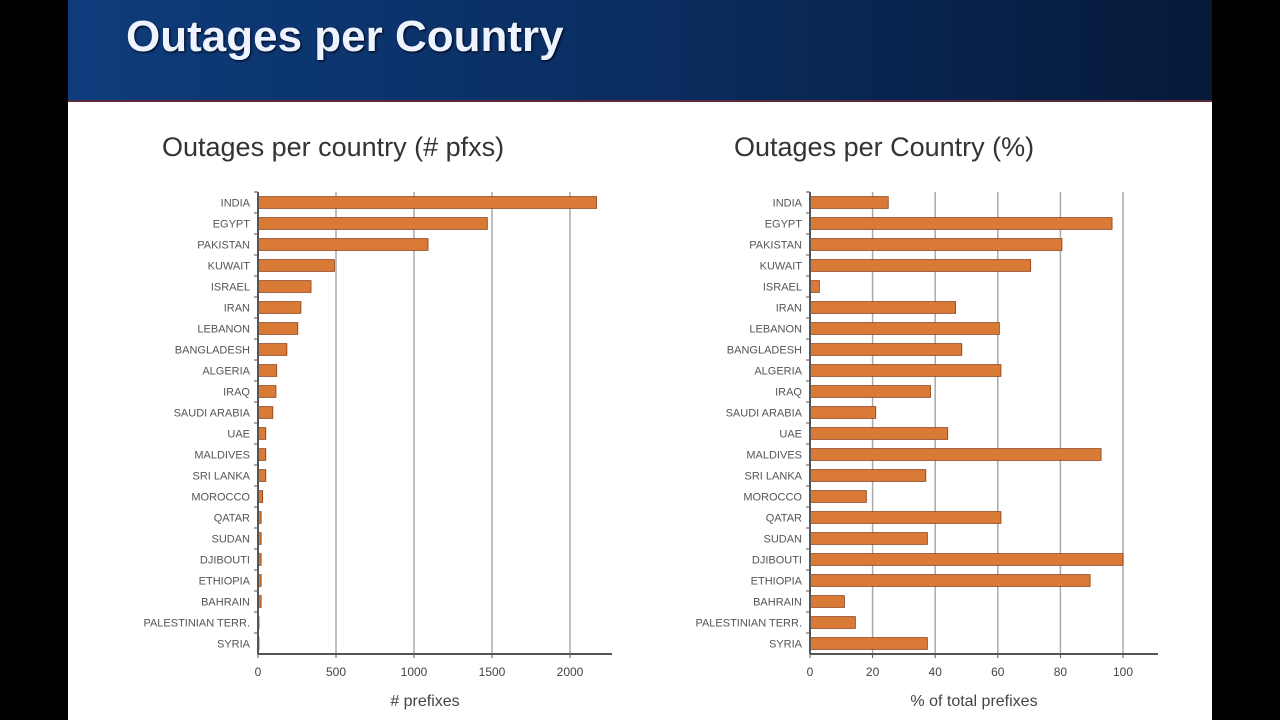 The height and width of the screenshot is (720, 1280). Describe the element at coordinates (223, 330) in the screenshot. I see `prefixes-category-label: LEBANON` at that location.